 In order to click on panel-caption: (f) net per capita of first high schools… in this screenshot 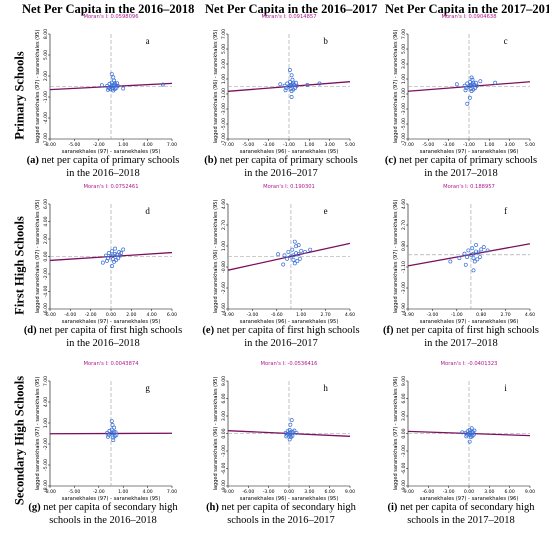, I will do `click(461, 337)`.